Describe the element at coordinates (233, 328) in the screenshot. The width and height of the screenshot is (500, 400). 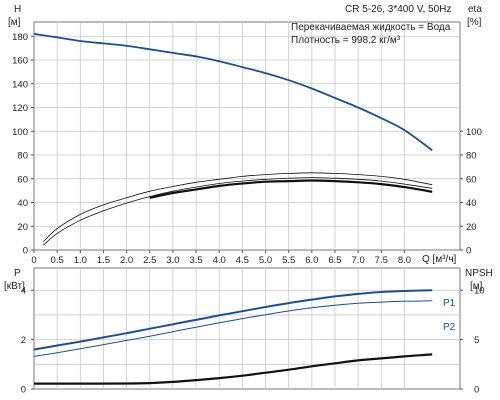
I see `power-p2-curve` at that location.